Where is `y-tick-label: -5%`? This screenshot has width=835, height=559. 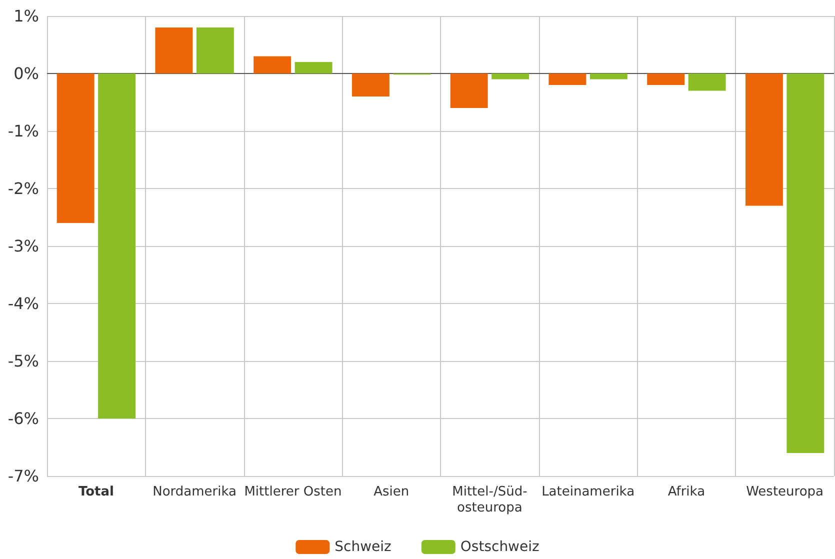 y-tick-label: -5% is located at coordinates (23, 361).